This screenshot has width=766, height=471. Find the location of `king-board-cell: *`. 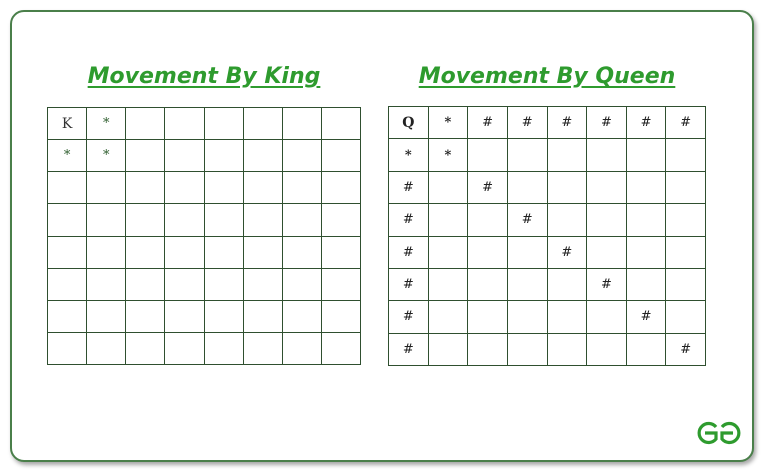

king-board-cell: * is located at coordinates (106, 123).